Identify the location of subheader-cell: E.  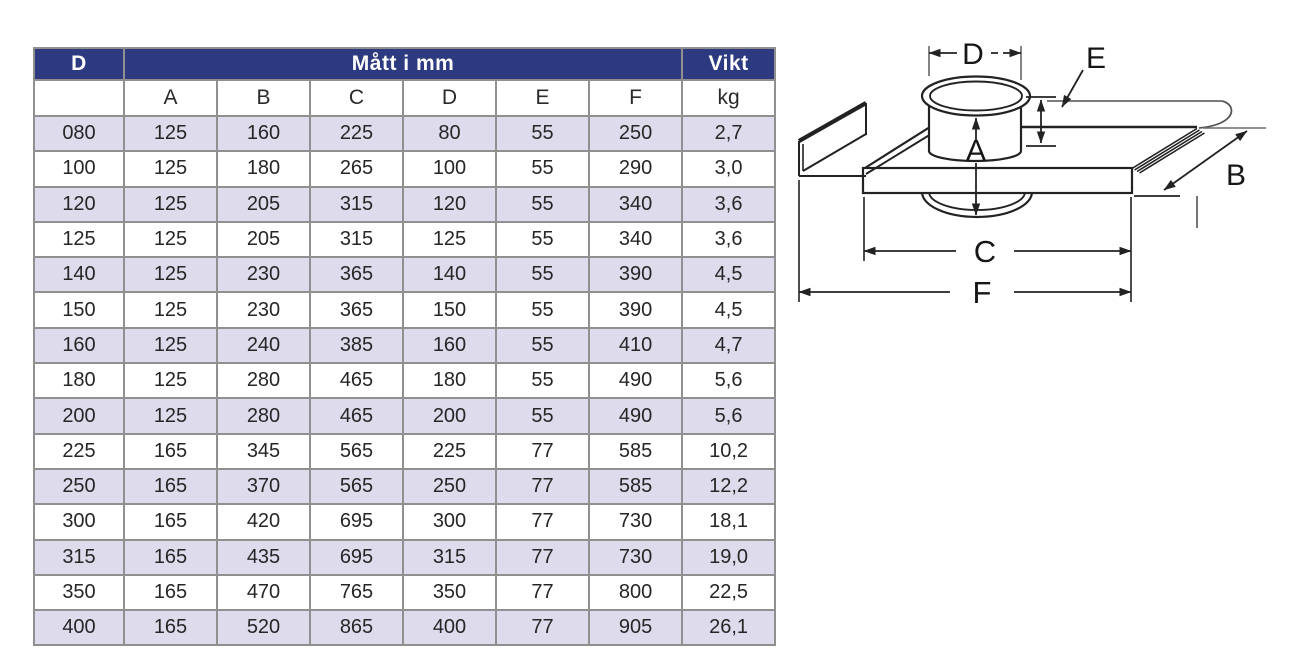
(542, 98).